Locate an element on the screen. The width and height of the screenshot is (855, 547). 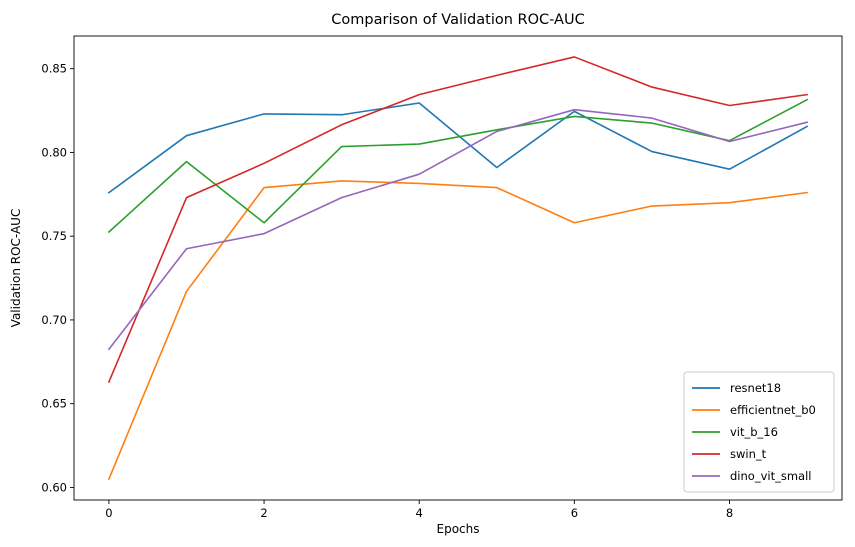
y-tick-label: 0.80 is located at coordinates (54, 152).